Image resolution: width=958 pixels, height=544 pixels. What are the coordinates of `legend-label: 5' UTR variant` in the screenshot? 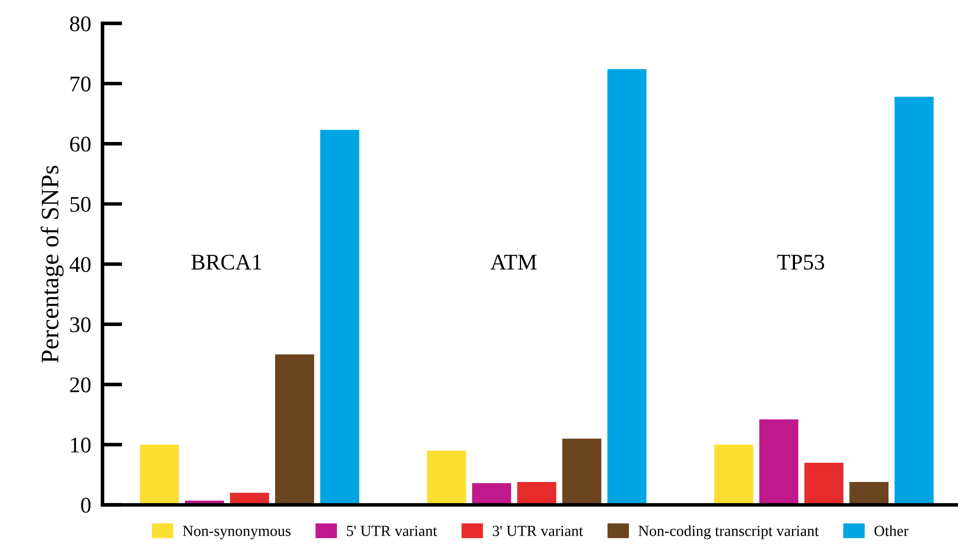 It's located at (392, 531).